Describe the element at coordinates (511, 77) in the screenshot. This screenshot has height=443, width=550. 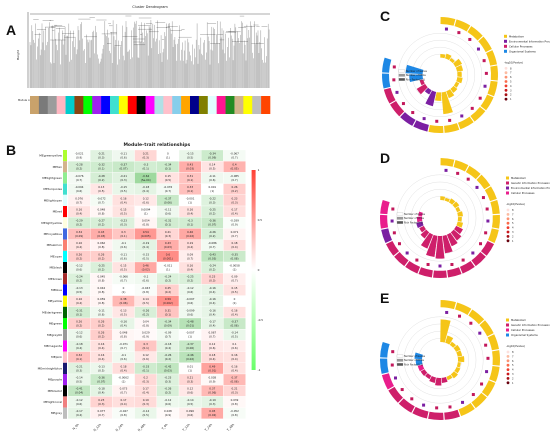
I see `pvalue-scale-label: 6` at that location.